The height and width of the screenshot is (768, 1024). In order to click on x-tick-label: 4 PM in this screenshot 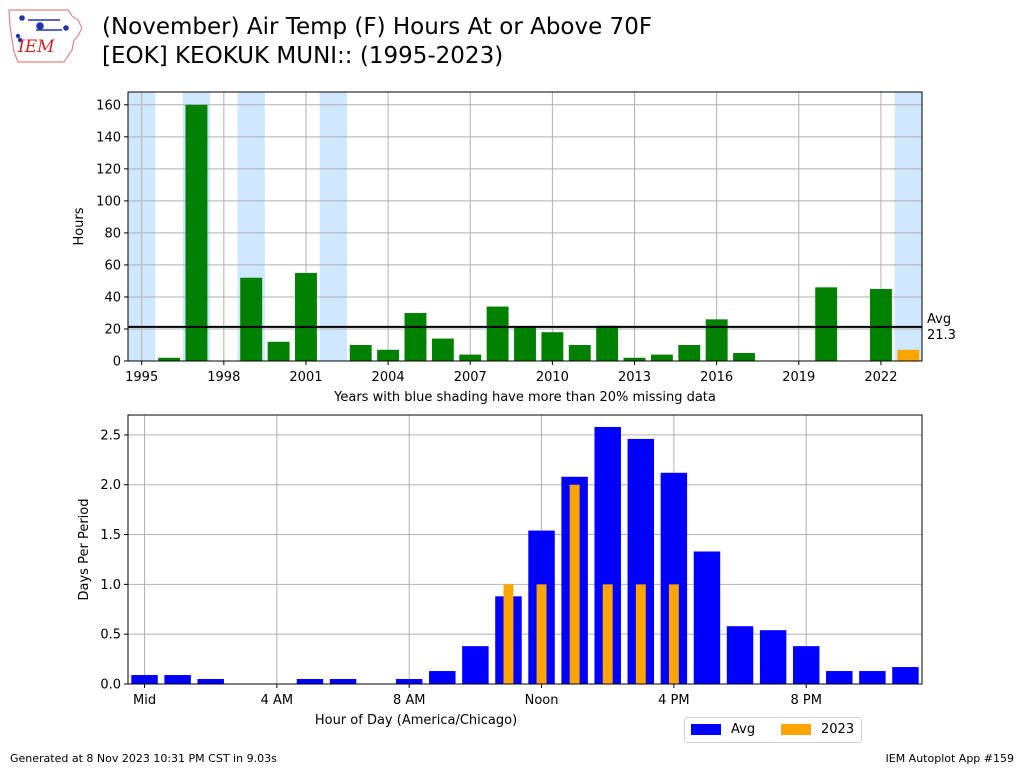, I will do `click(673, 700)`.